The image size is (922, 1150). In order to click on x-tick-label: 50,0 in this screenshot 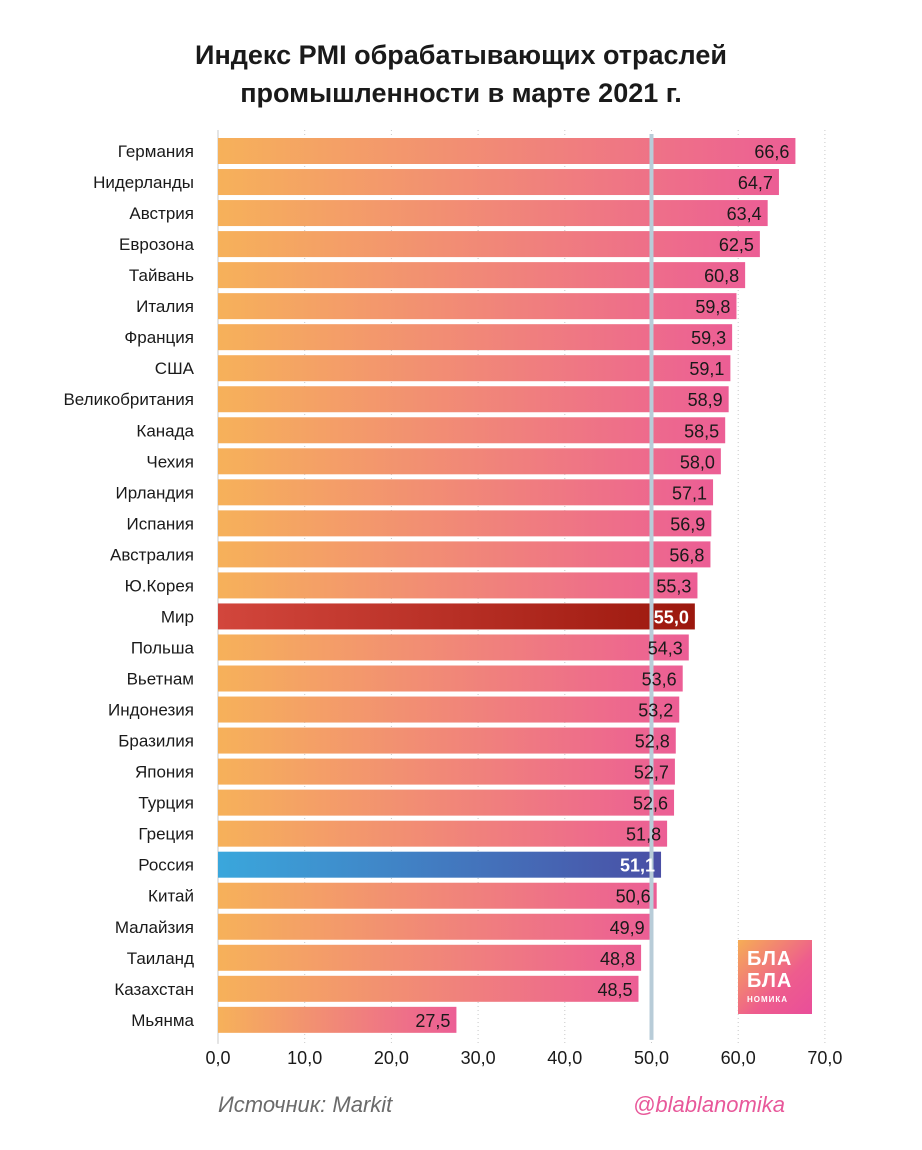, I will do `click(651, 1058)`.